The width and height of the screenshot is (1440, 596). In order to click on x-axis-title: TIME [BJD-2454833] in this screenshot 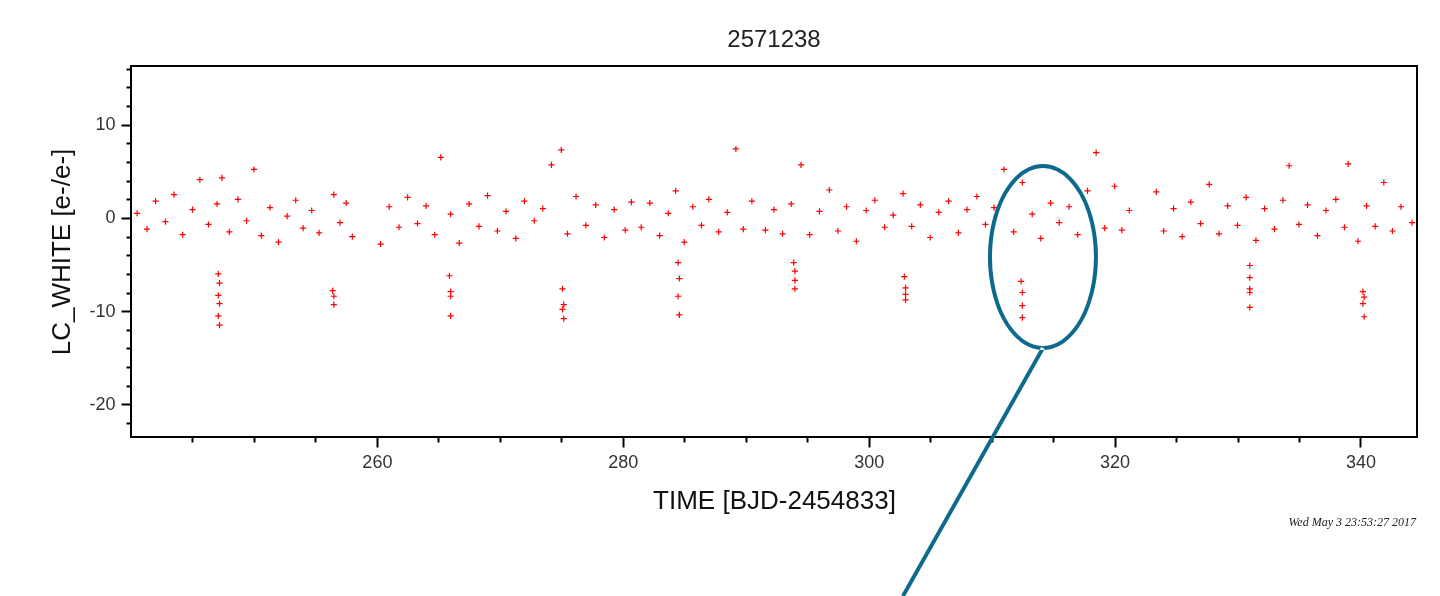, I will do `click(774, 499)`.